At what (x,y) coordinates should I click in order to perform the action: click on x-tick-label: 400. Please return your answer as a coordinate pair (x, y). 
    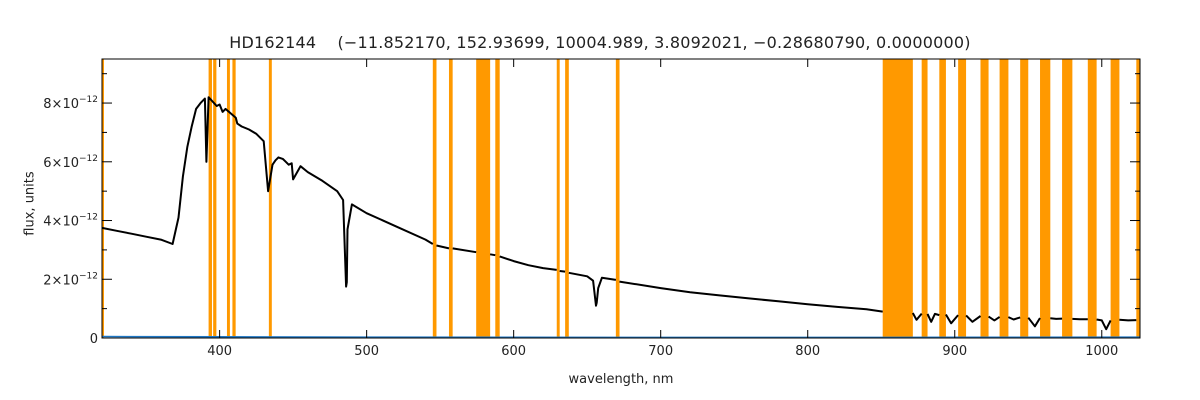
    Looking at the image, I should click on (219, 351).